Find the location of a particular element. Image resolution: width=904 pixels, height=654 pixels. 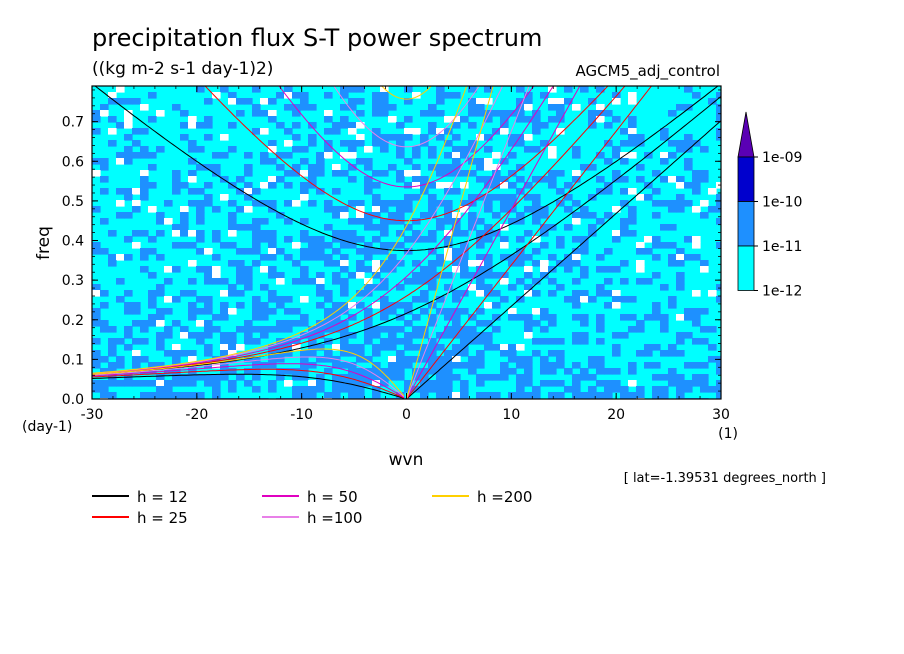

colorbar-label: 1e-12 is located at coordinates (782, 292).